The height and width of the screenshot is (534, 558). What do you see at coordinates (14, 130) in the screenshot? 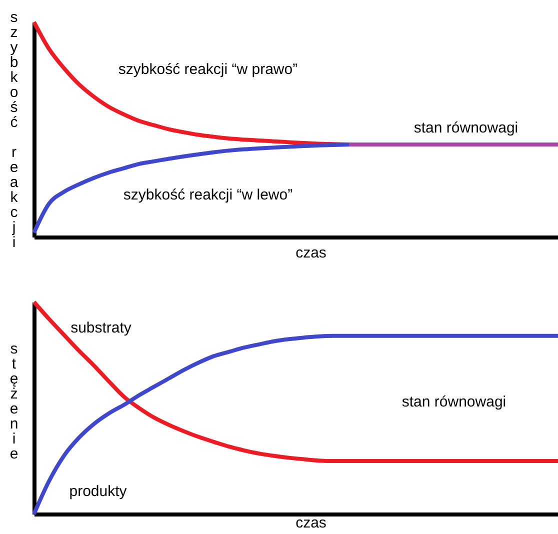
I see `text: szybkość reakcji` at bounding box center [14, 130].